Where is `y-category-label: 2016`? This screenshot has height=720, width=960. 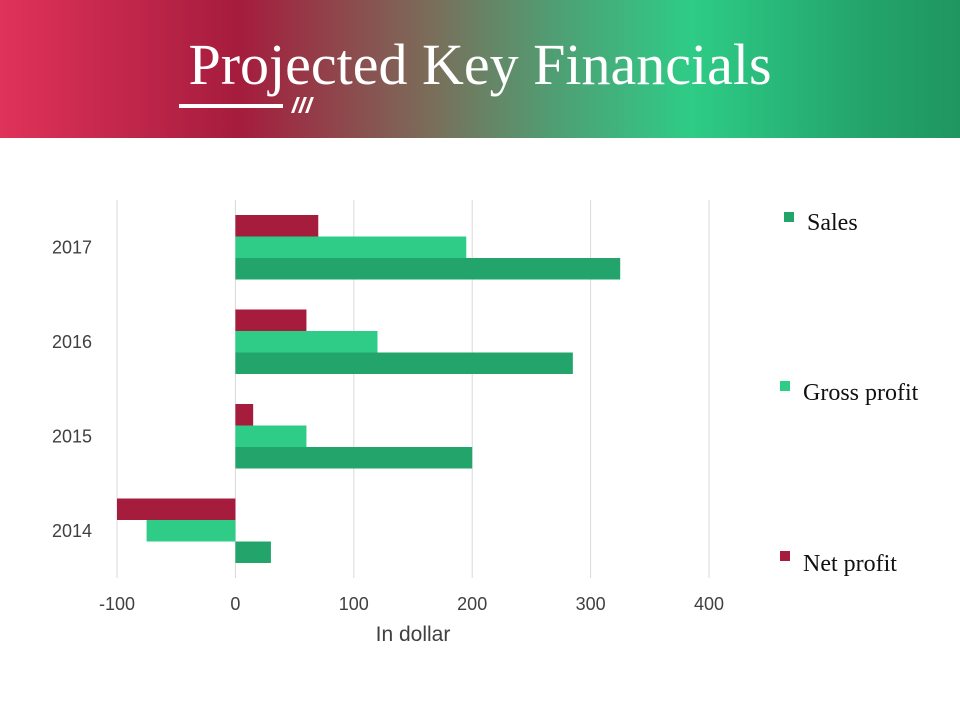 y-category-label: 2016 is located at coordinates (72, 342).